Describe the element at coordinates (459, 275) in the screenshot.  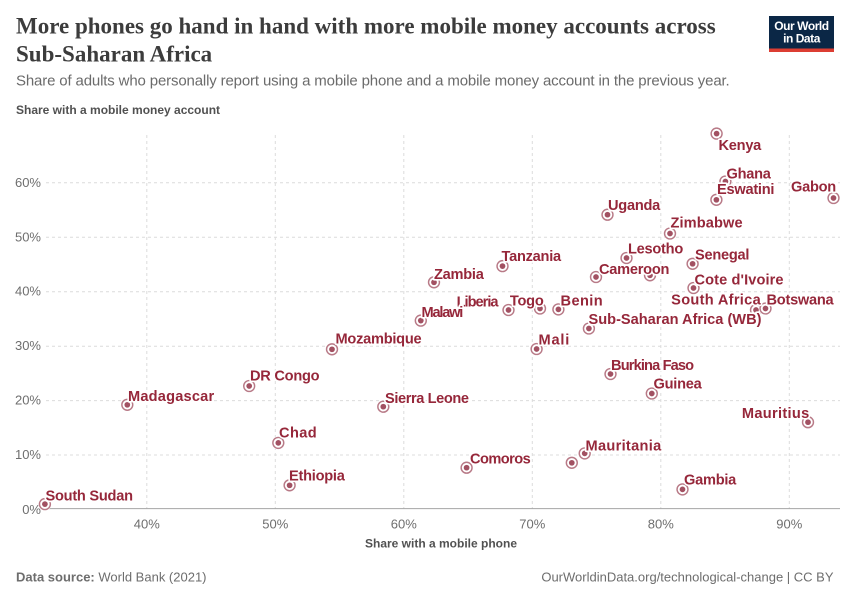
I see `svg-text: Zambia` at that location.